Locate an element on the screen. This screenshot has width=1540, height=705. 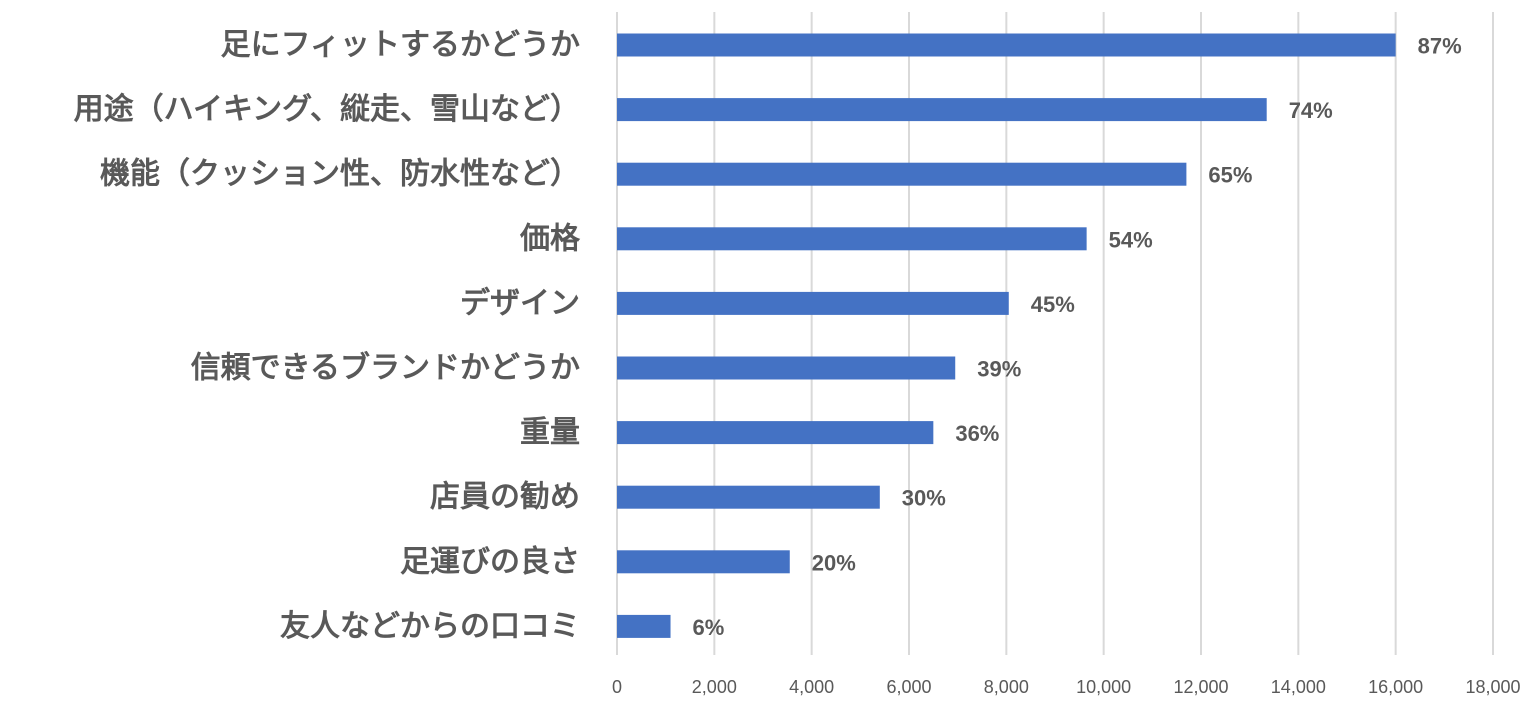
x-tick-label: 10,000 is located at coordinates (1103, 687).